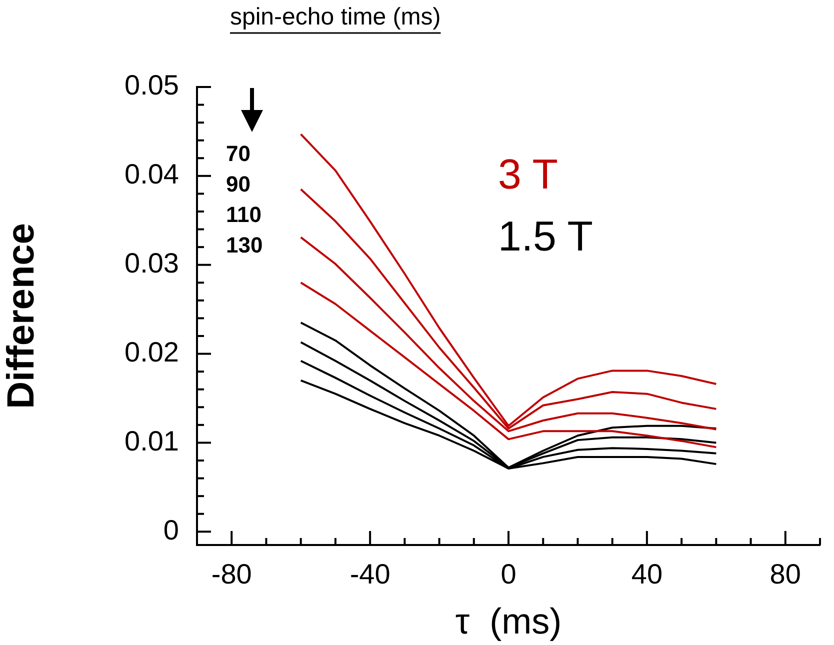 The height and width of the screenshot is (645, 834). What do you see at coordinates (244, 215) in the screenshot?
I see `annotation: 110` at bounding box center [244, 215].